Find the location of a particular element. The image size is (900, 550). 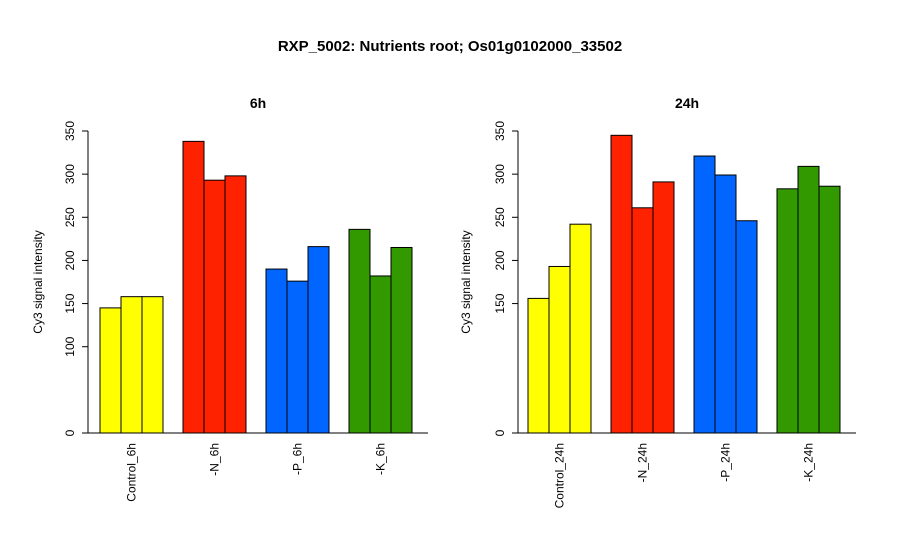

category-label: -P_6h is located at coordinates (298, 459).